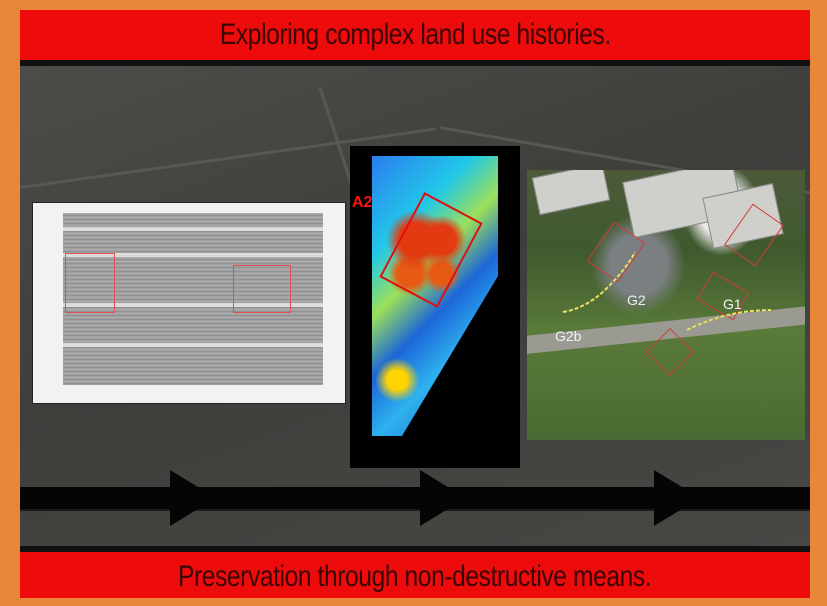  What do you see at coordinates (667, 291) in the screenshot?
I see `graded-line-overlay` at bounding box center [667, 291].